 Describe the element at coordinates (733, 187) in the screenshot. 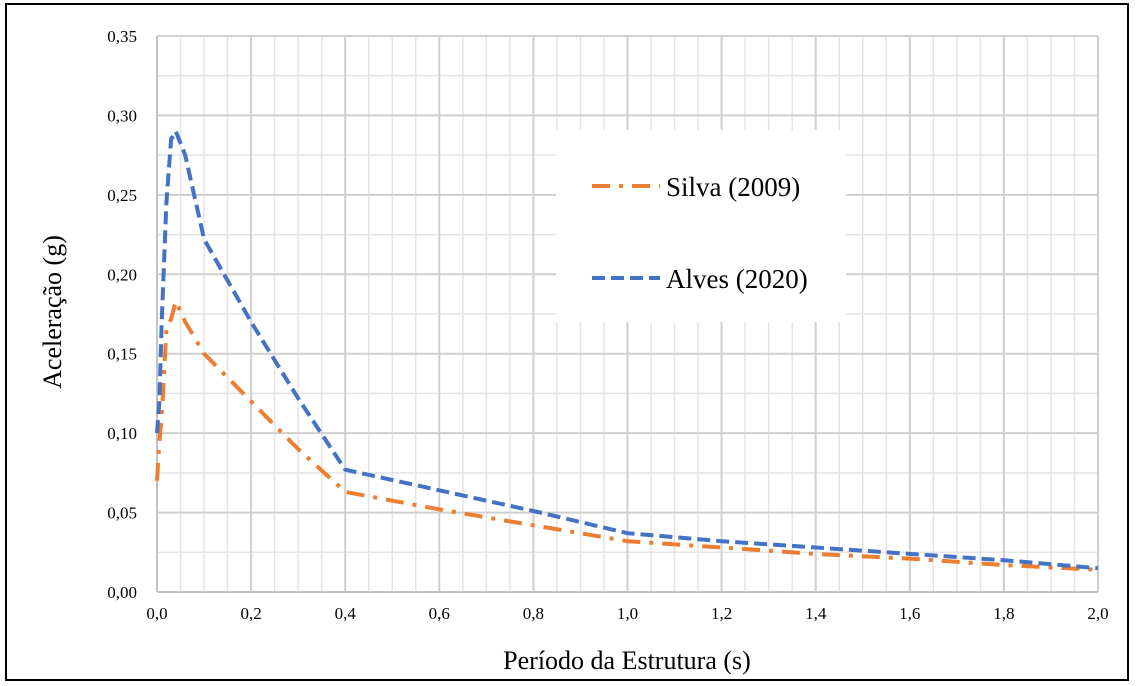

I see `legend-label-silva: Silva (2009)` at that location.